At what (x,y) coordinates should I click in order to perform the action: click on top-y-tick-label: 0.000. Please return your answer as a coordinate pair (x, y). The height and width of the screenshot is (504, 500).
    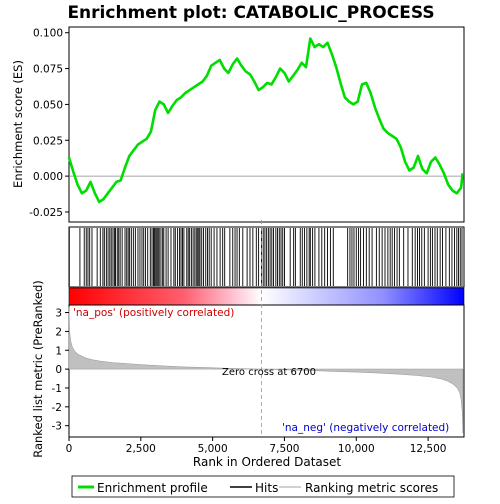
    Looking at the image, I should click on (48, 177).